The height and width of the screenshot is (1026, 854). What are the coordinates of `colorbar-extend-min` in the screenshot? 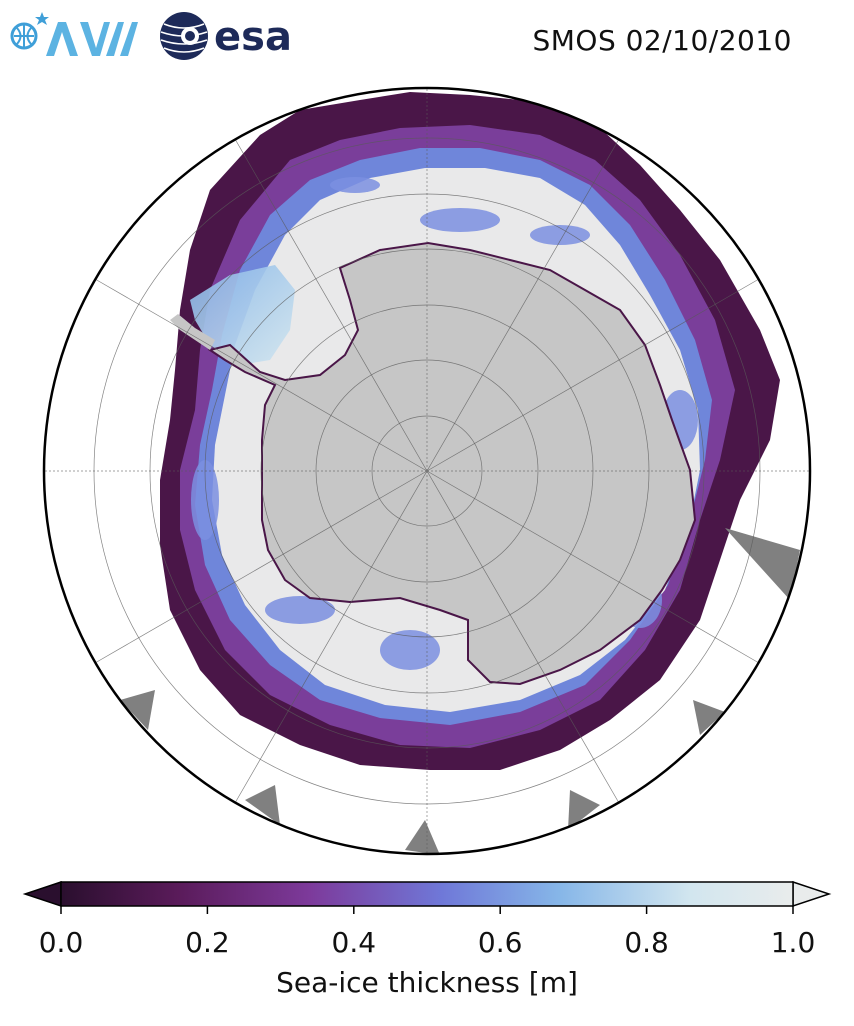 It's located at (42, 894).